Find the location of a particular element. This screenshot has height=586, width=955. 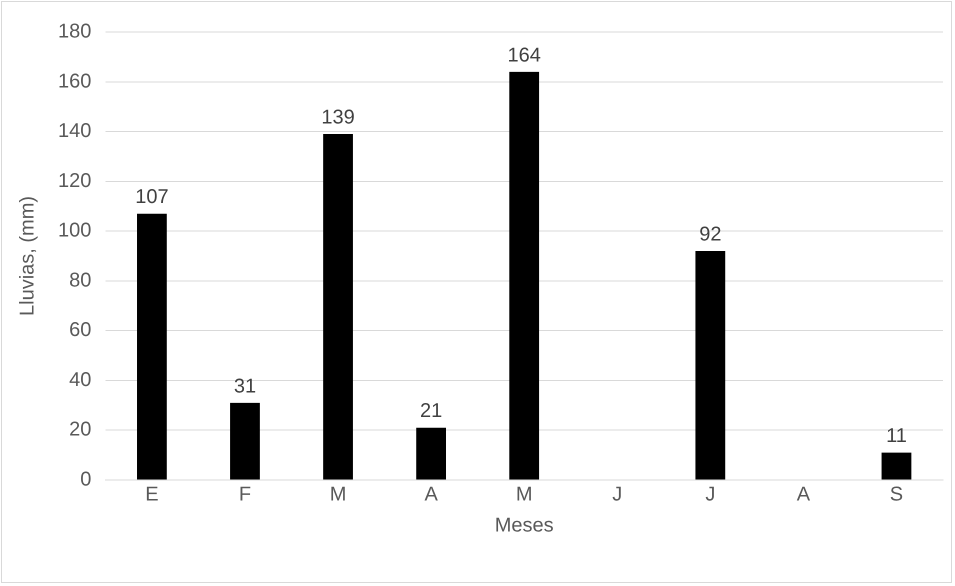

data-label: 31 is located at coordinates (245, 386).